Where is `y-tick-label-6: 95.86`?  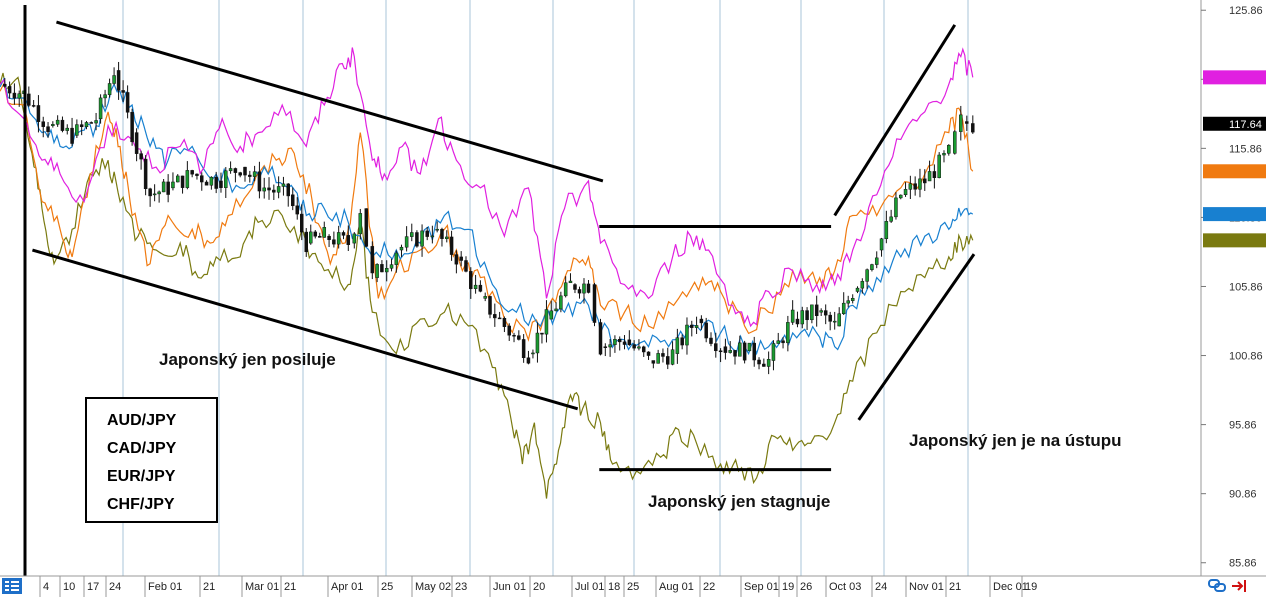
y-tick-label-6: 95.86 is located at coordinates (1243, 426).